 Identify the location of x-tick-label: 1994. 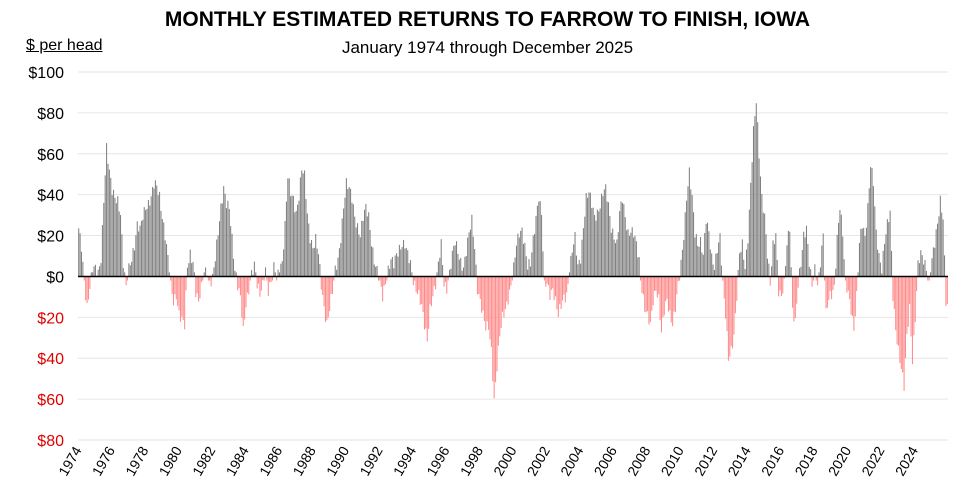
(405, 460).